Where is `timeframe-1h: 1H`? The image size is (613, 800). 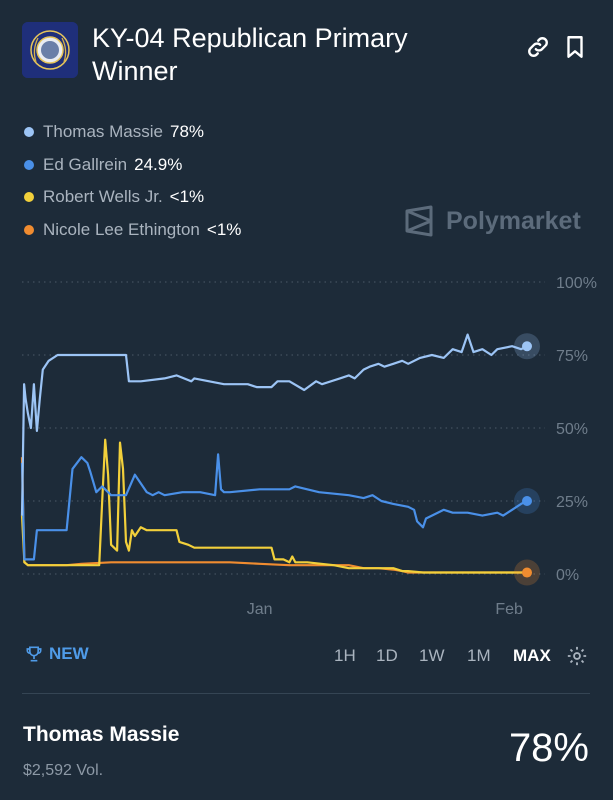
timeframe-1h: 1H is located at coordinates (345, 655).